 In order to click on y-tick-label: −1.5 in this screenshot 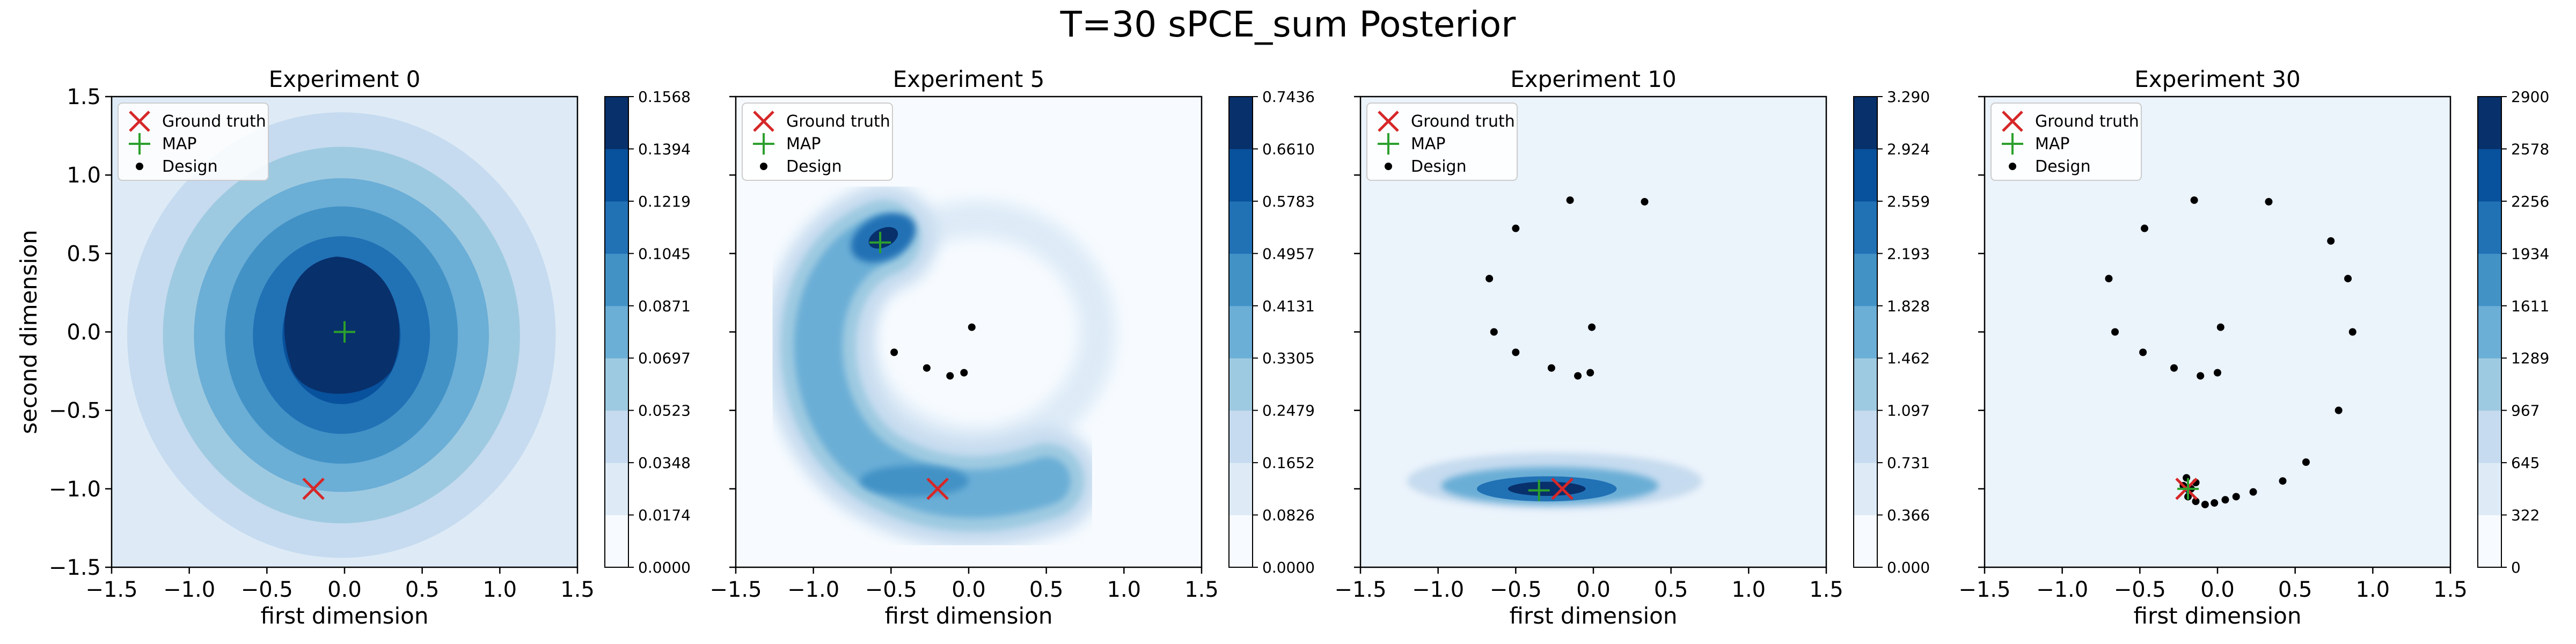, I will do `click(75, 567)`.